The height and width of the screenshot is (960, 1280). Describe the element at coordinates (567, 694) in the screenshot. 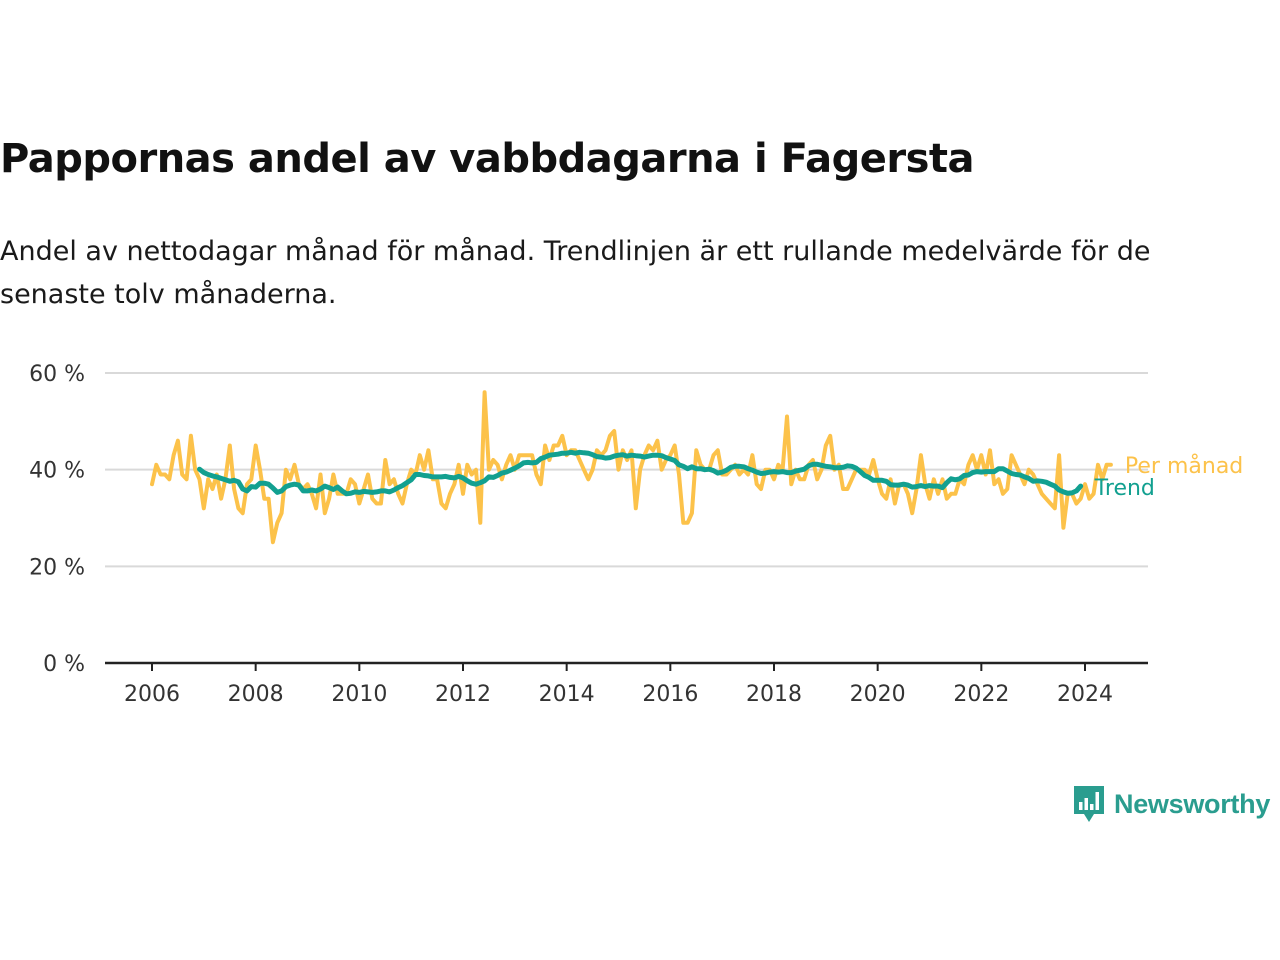

I see `x-tick-label: 2014` at that location.